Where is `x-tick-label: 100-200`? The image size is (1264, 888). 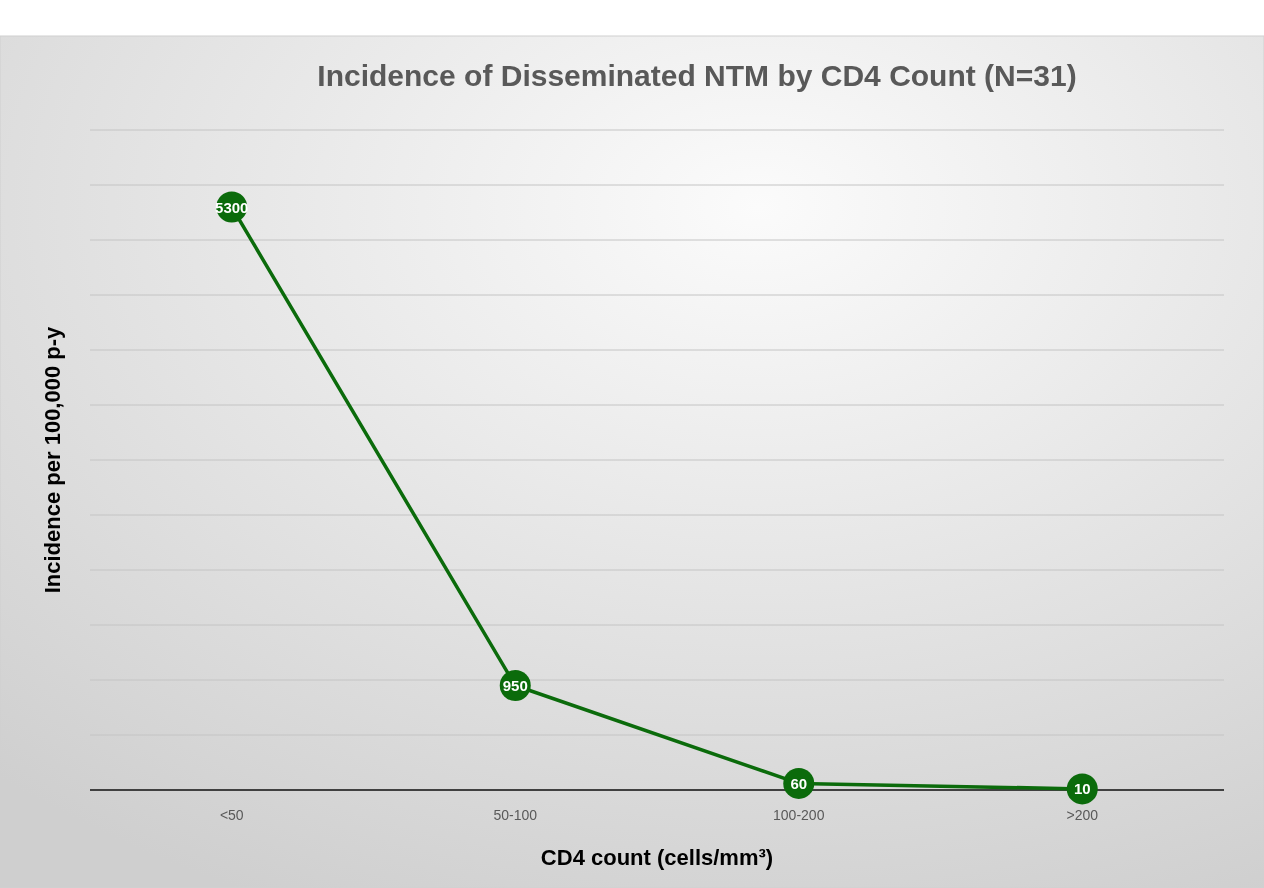 x-tick-label: 100-200 is located at coordinates (799, 815).